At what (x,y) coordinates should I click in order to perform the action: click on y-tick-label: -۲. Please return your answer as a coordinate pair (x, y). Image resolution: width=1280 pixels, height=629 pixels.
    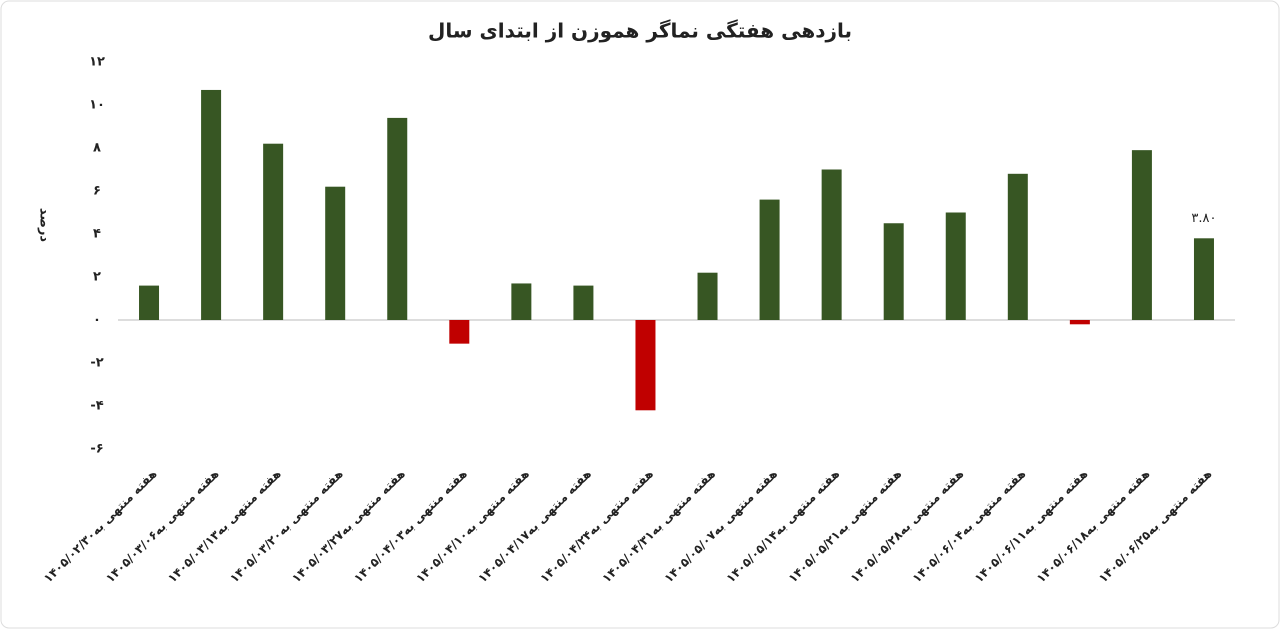
    Looking at the image, I should click on (96, 363).